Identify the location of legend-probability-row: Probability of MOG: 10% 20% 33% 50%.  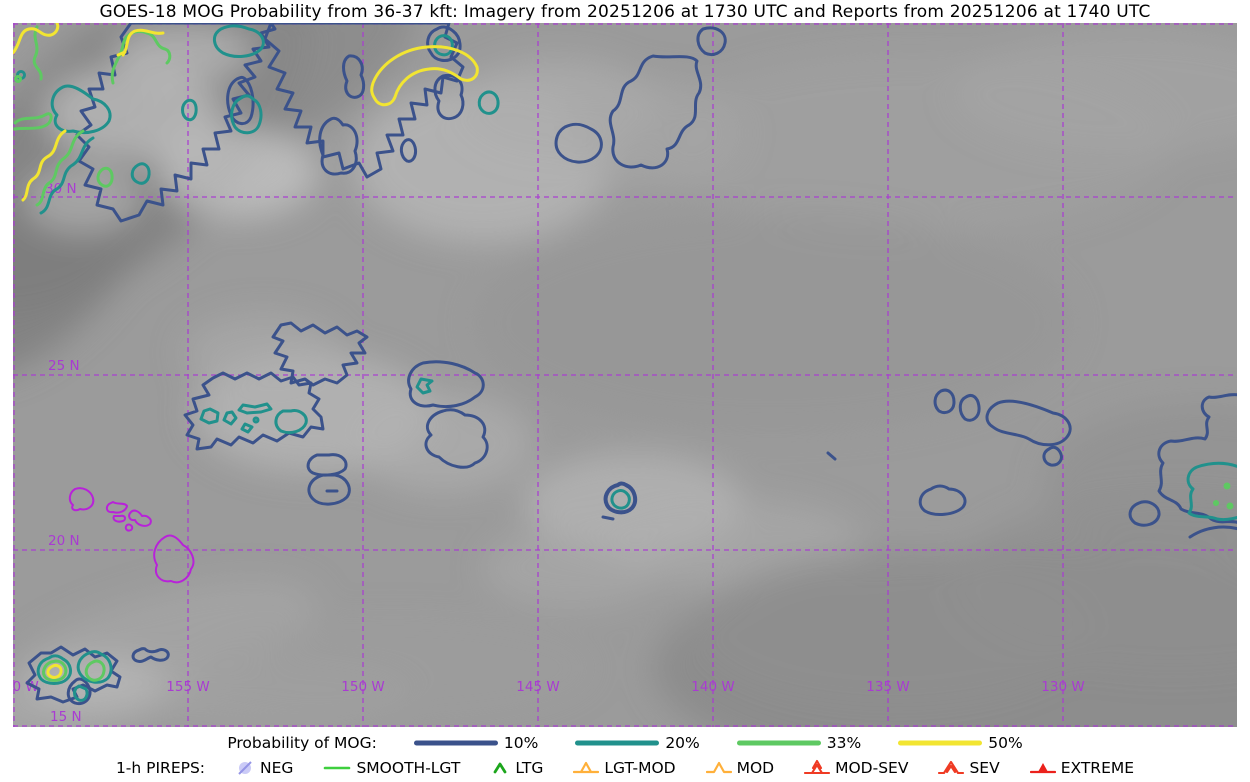
(625, 743).